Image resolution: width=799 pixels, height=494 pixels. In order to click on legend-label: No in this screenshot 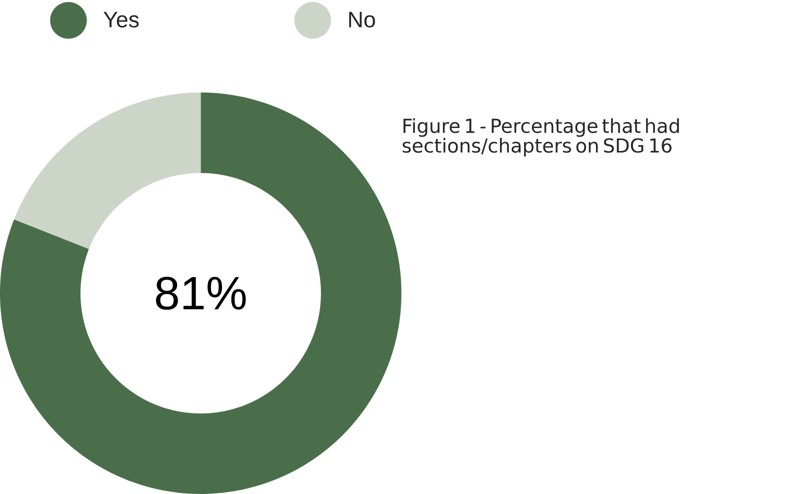, I will do `click(362, 20)`.